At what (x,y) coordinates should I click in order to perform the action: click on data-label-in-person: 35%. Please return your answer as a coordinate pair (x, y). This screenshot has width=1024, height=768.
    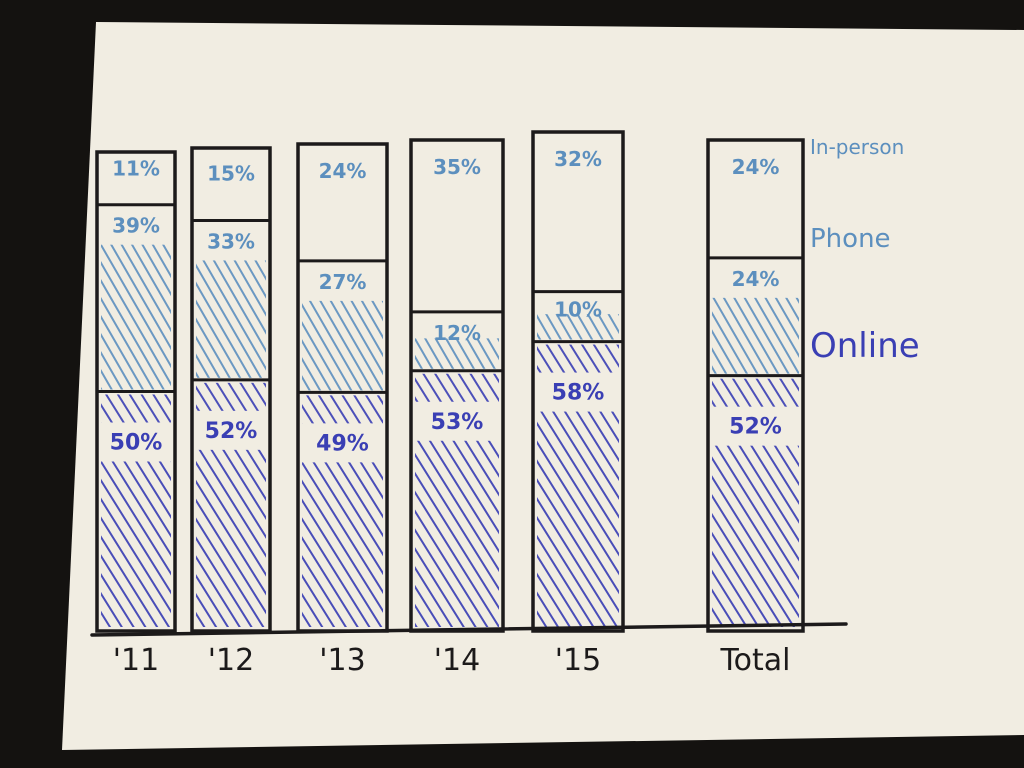
    Looking at the image, I should click on (457, 167).